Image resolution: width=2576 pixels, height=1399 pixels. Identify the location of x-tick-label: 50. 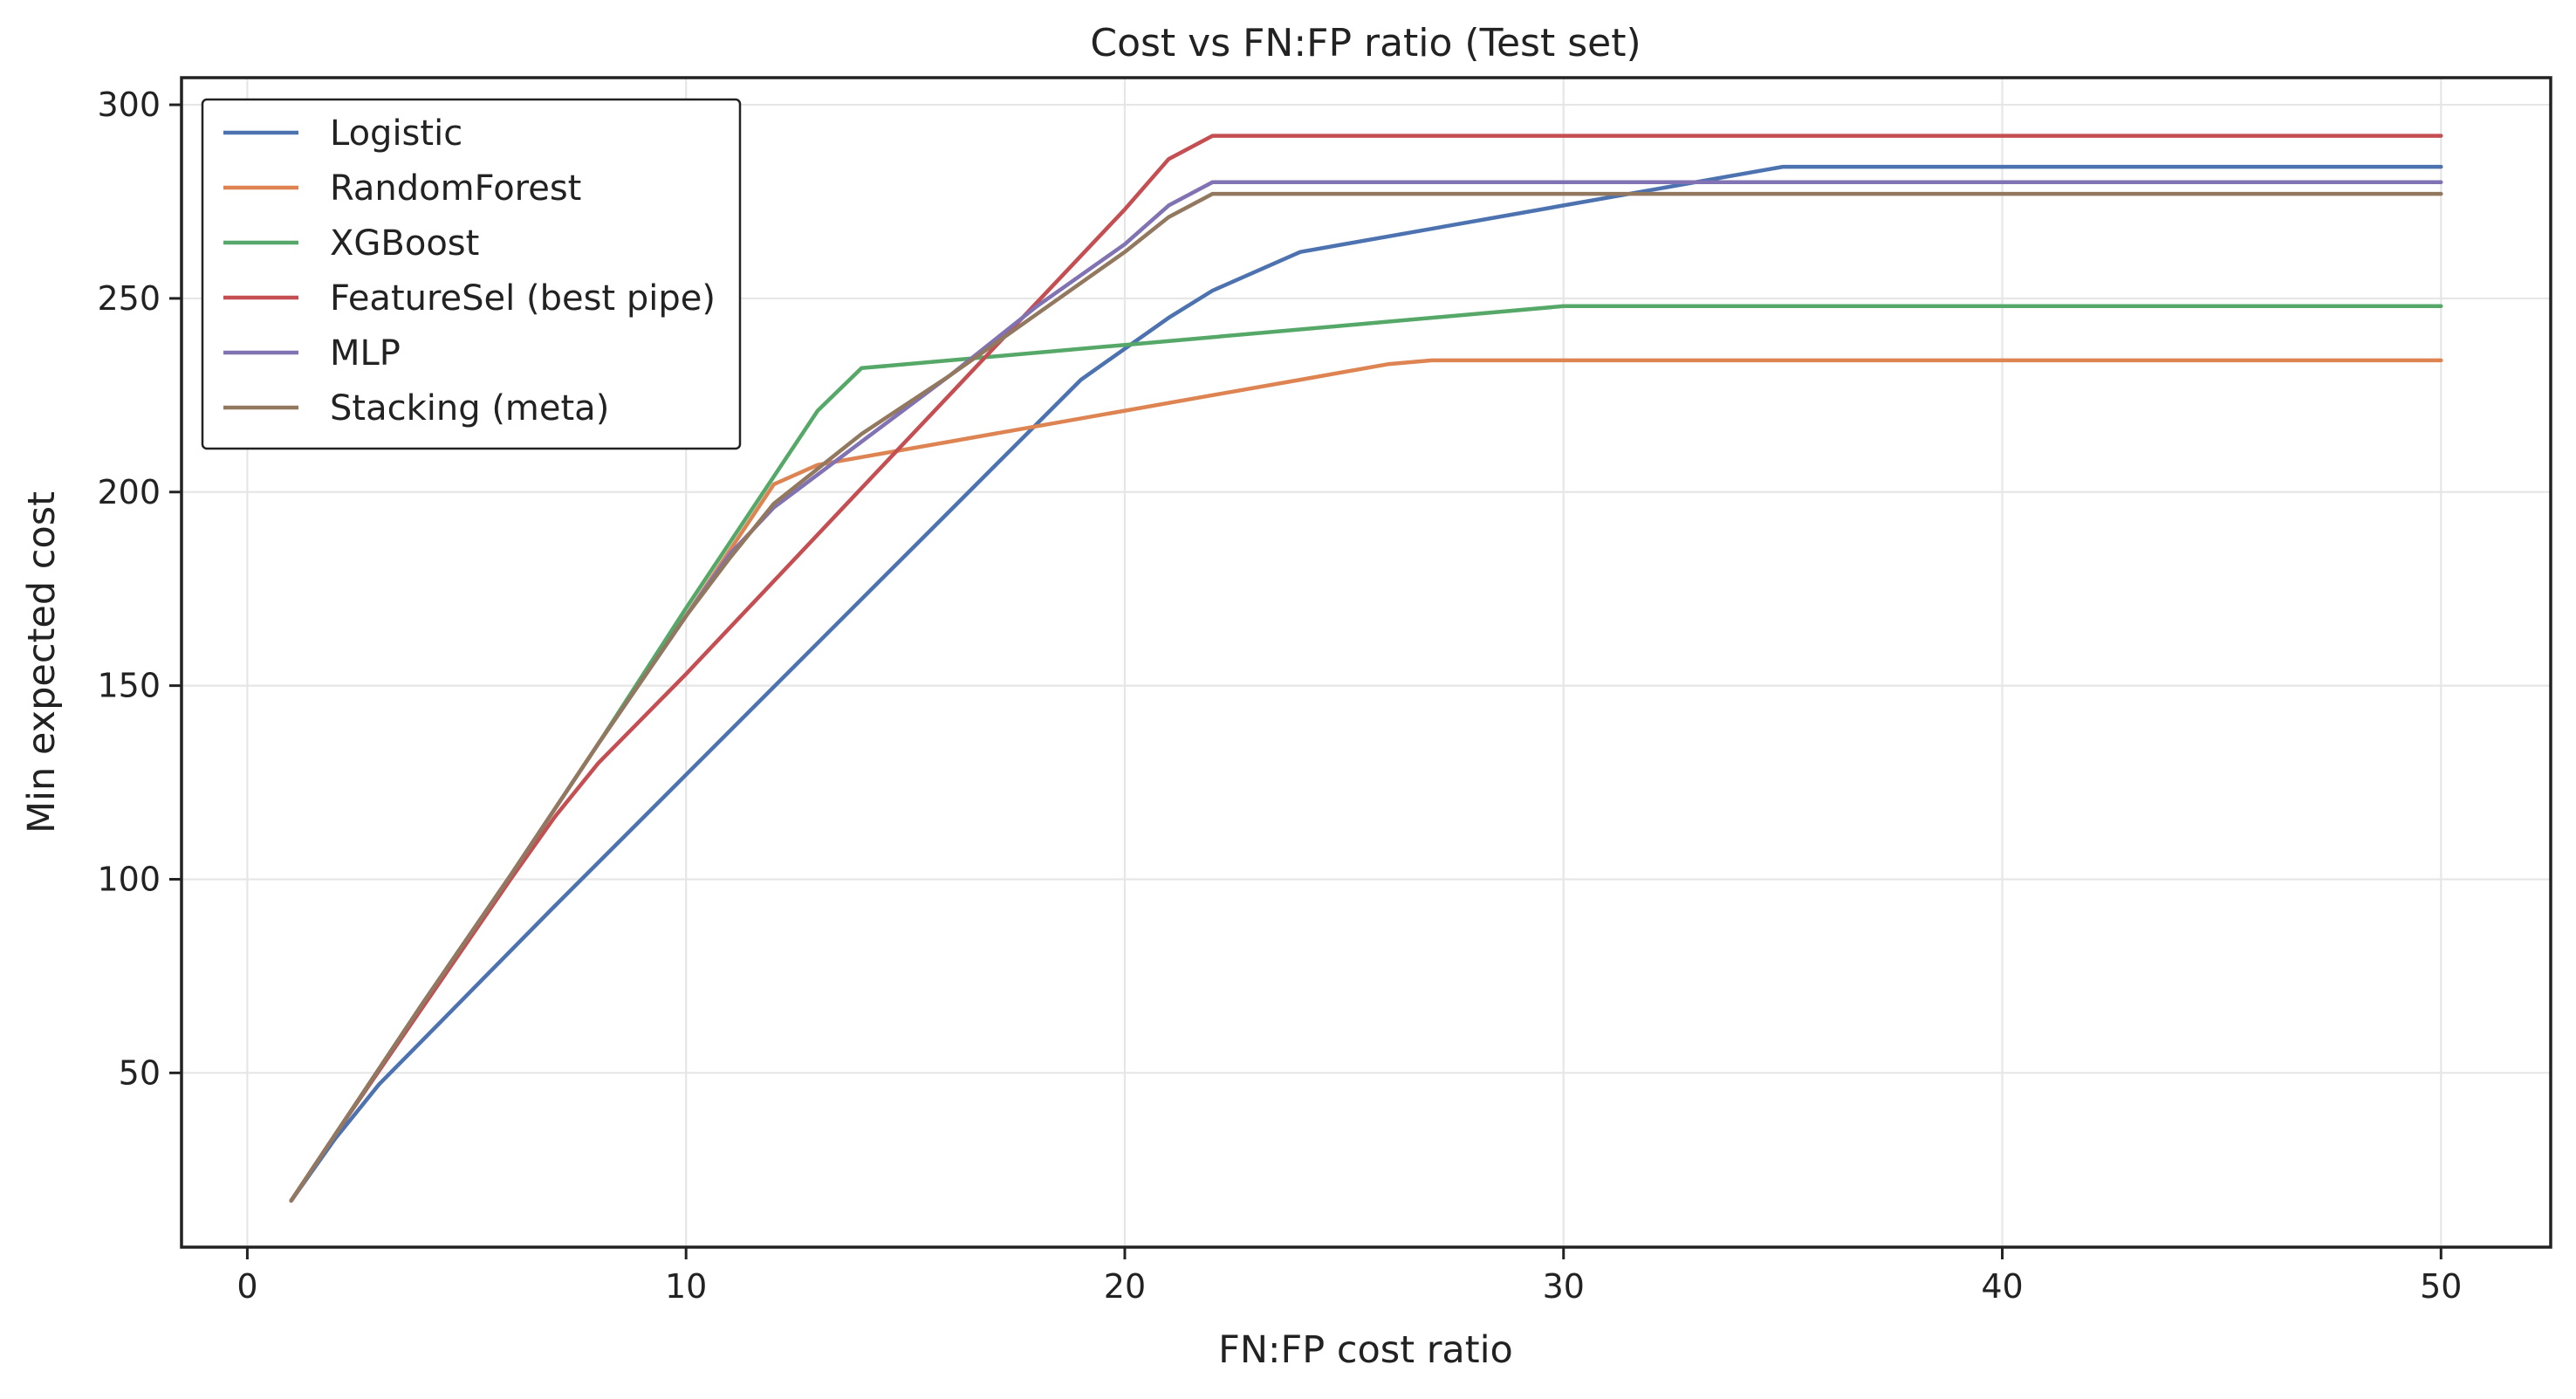
(2441, 1286).